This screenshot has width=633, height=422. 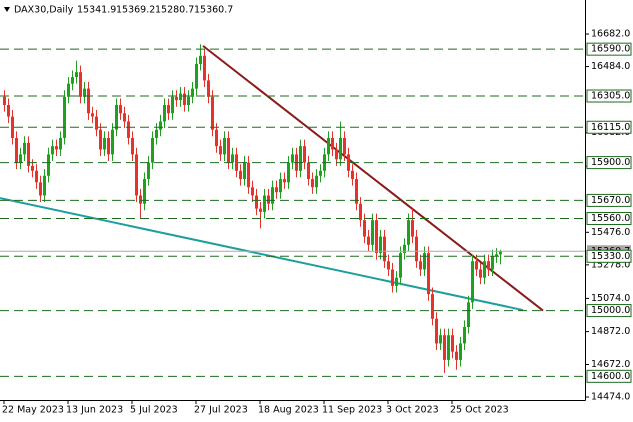 I want to click on level-label: 14600.0, so click(x=610, y=376).